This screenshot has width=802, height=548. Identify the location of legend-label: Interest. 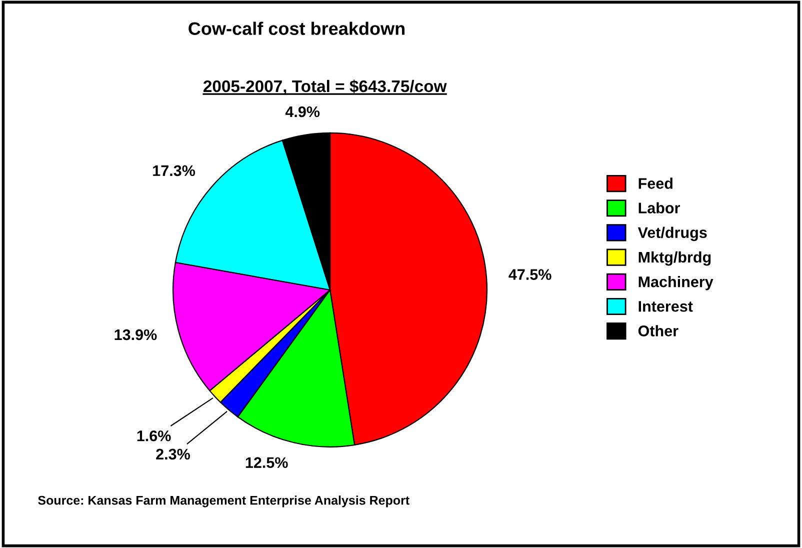
(665, 306).